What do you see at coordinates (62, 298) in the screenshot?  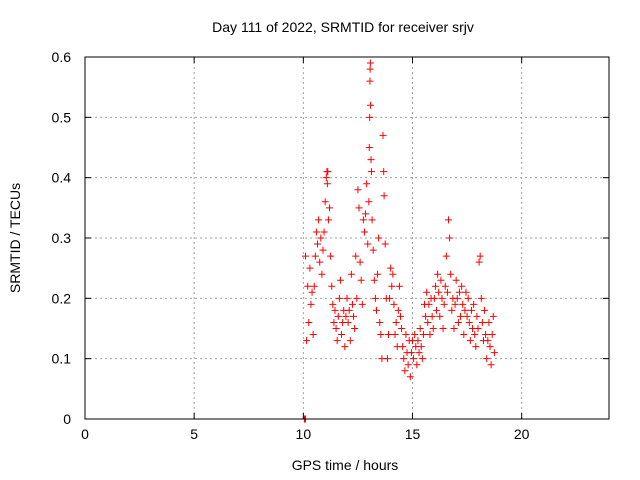 I see `y-tick-label: 0.2` at bounding box center [62, 298].